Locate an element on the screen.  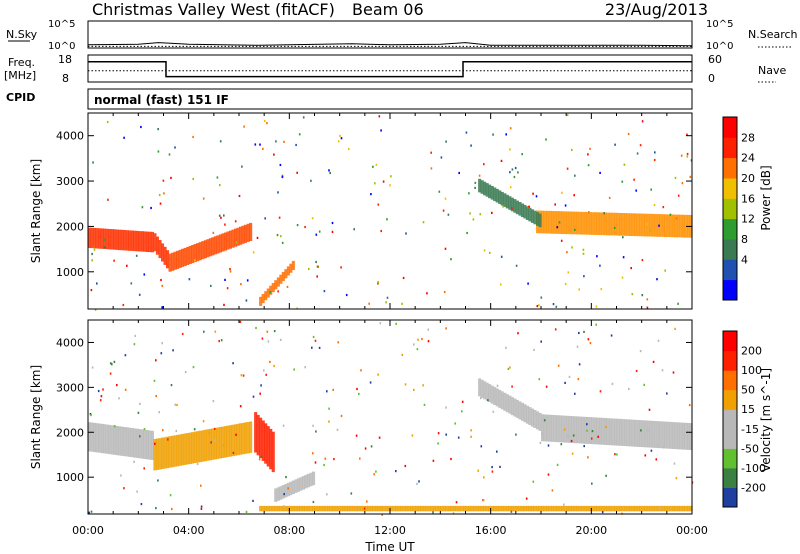
y-tick-label: 1000 is located at coordinates (70, 272).